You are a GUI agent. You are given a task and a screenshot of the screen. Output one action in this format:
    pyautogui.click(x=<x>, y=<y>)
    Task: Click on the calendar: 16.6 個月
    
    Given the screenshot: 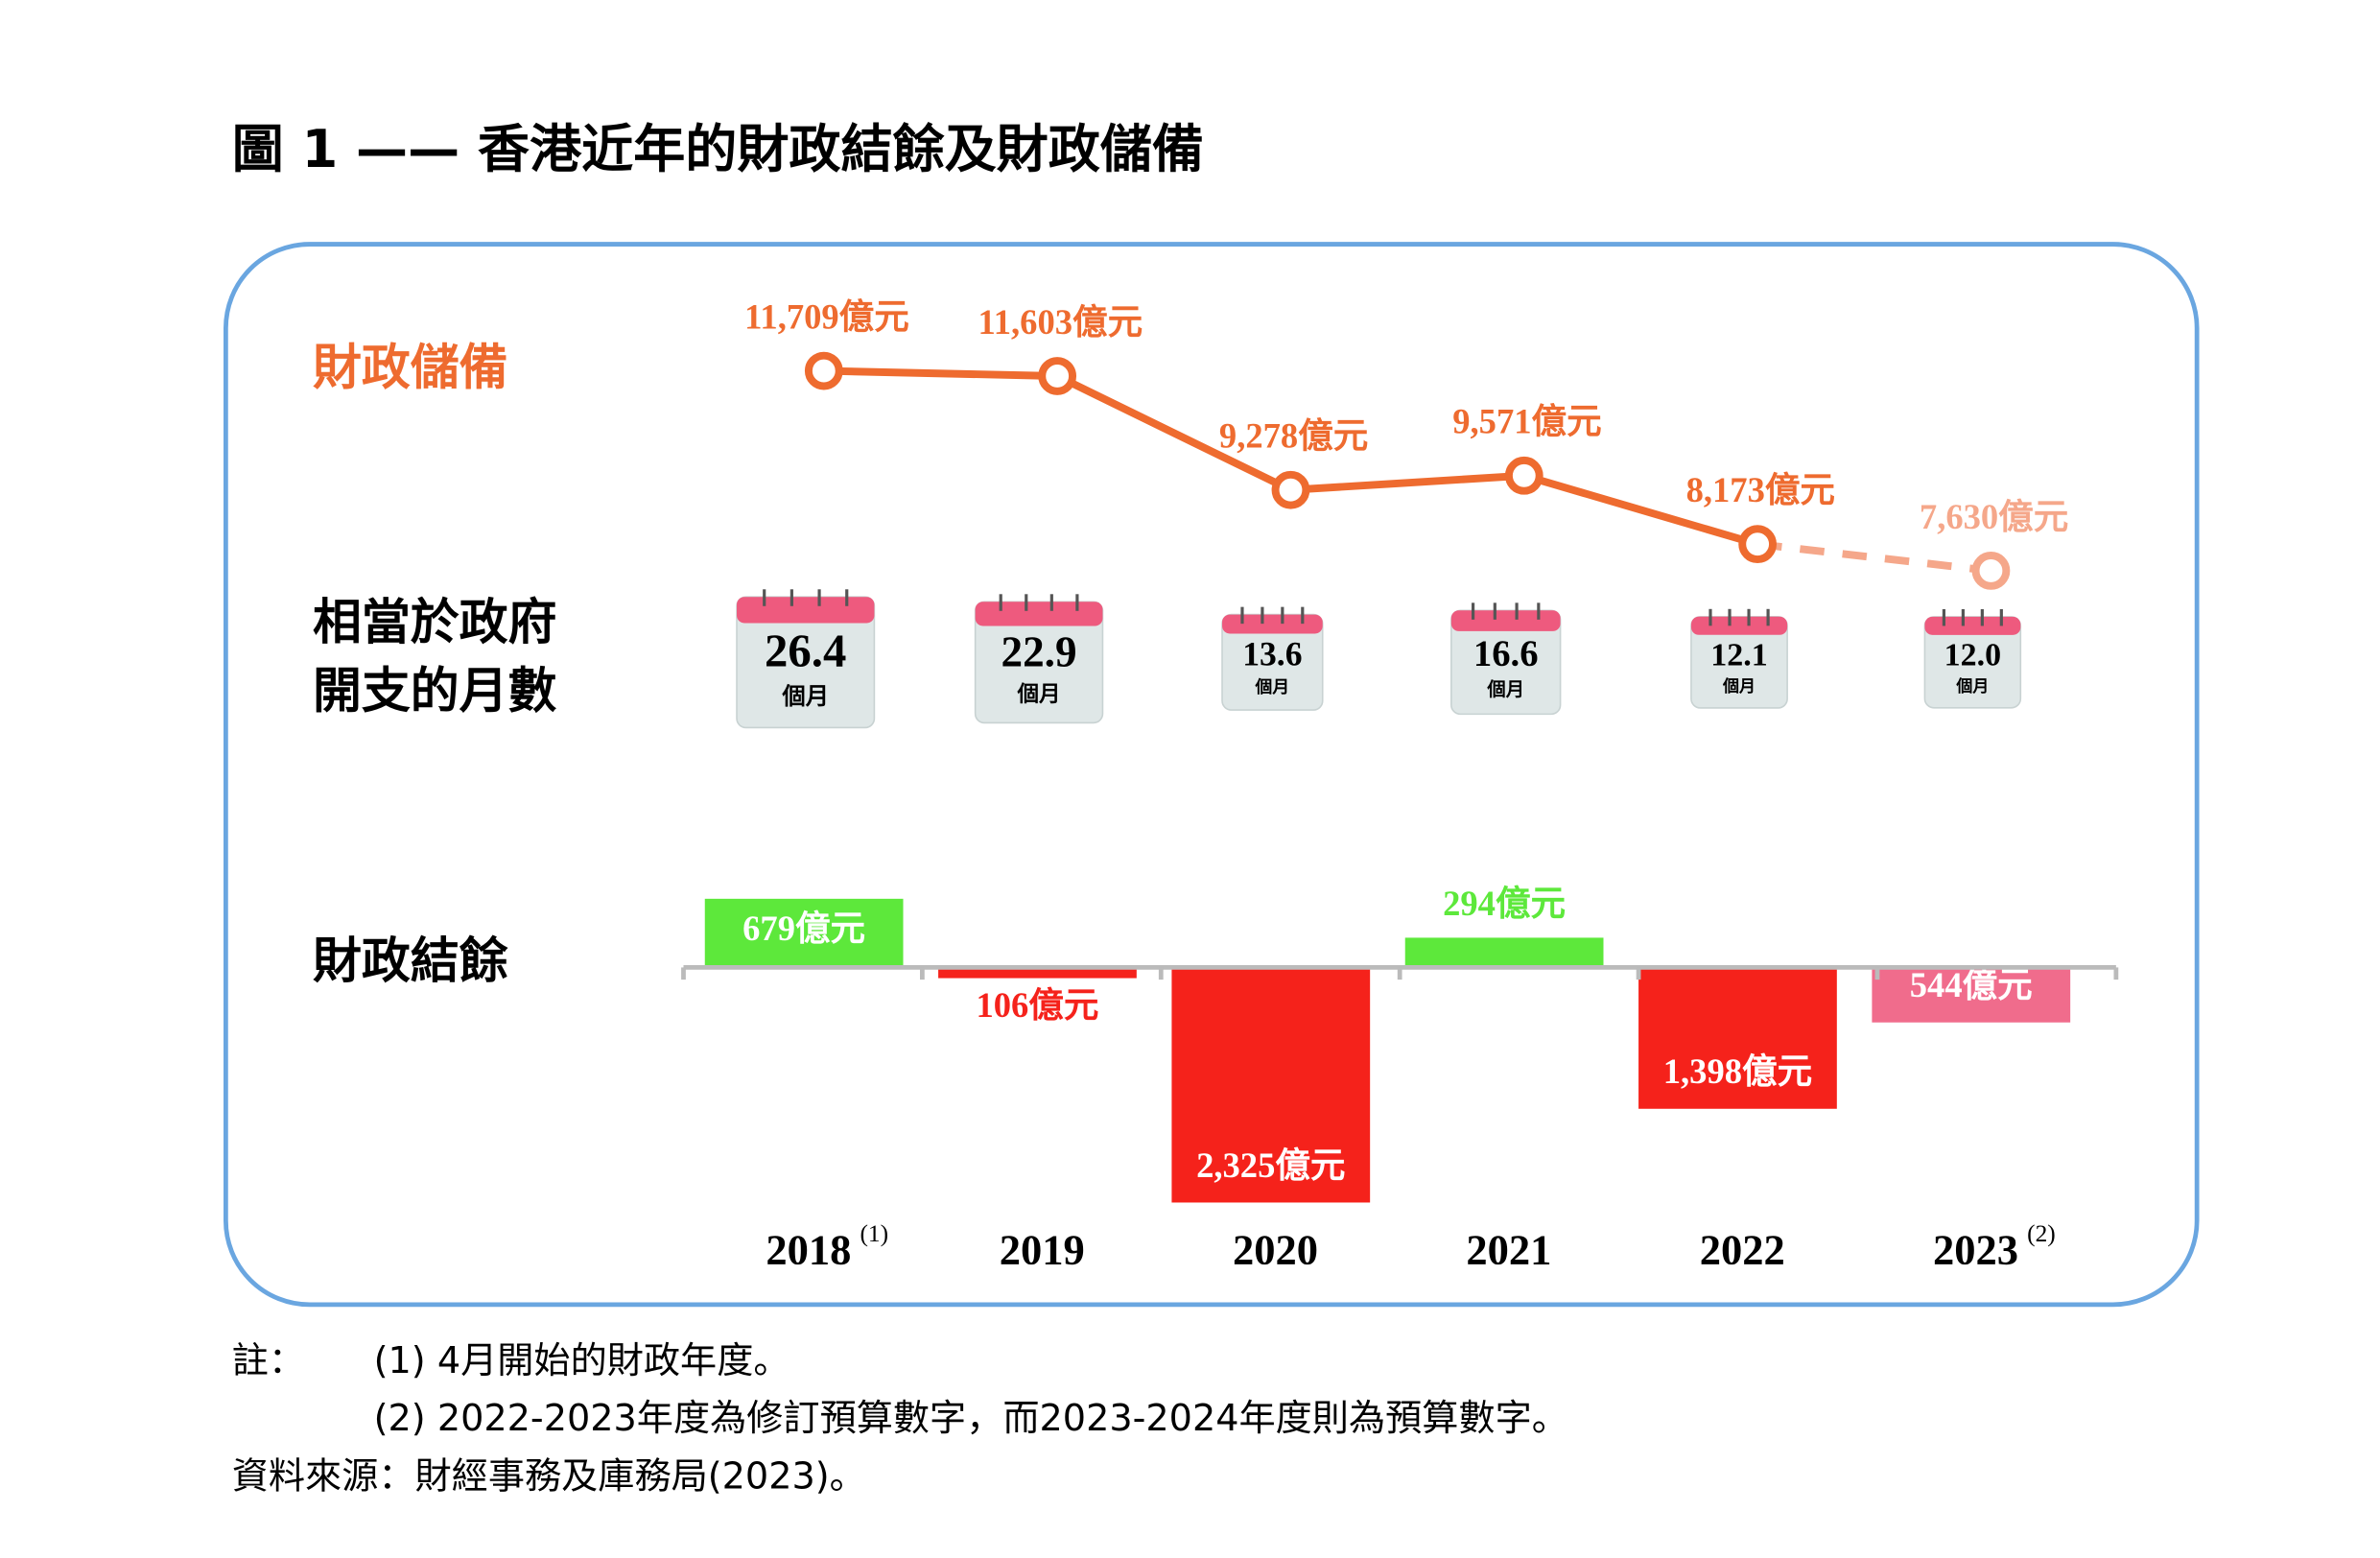 What is the action you would take?
    pyautogui.click(x=1506, y=659)
    